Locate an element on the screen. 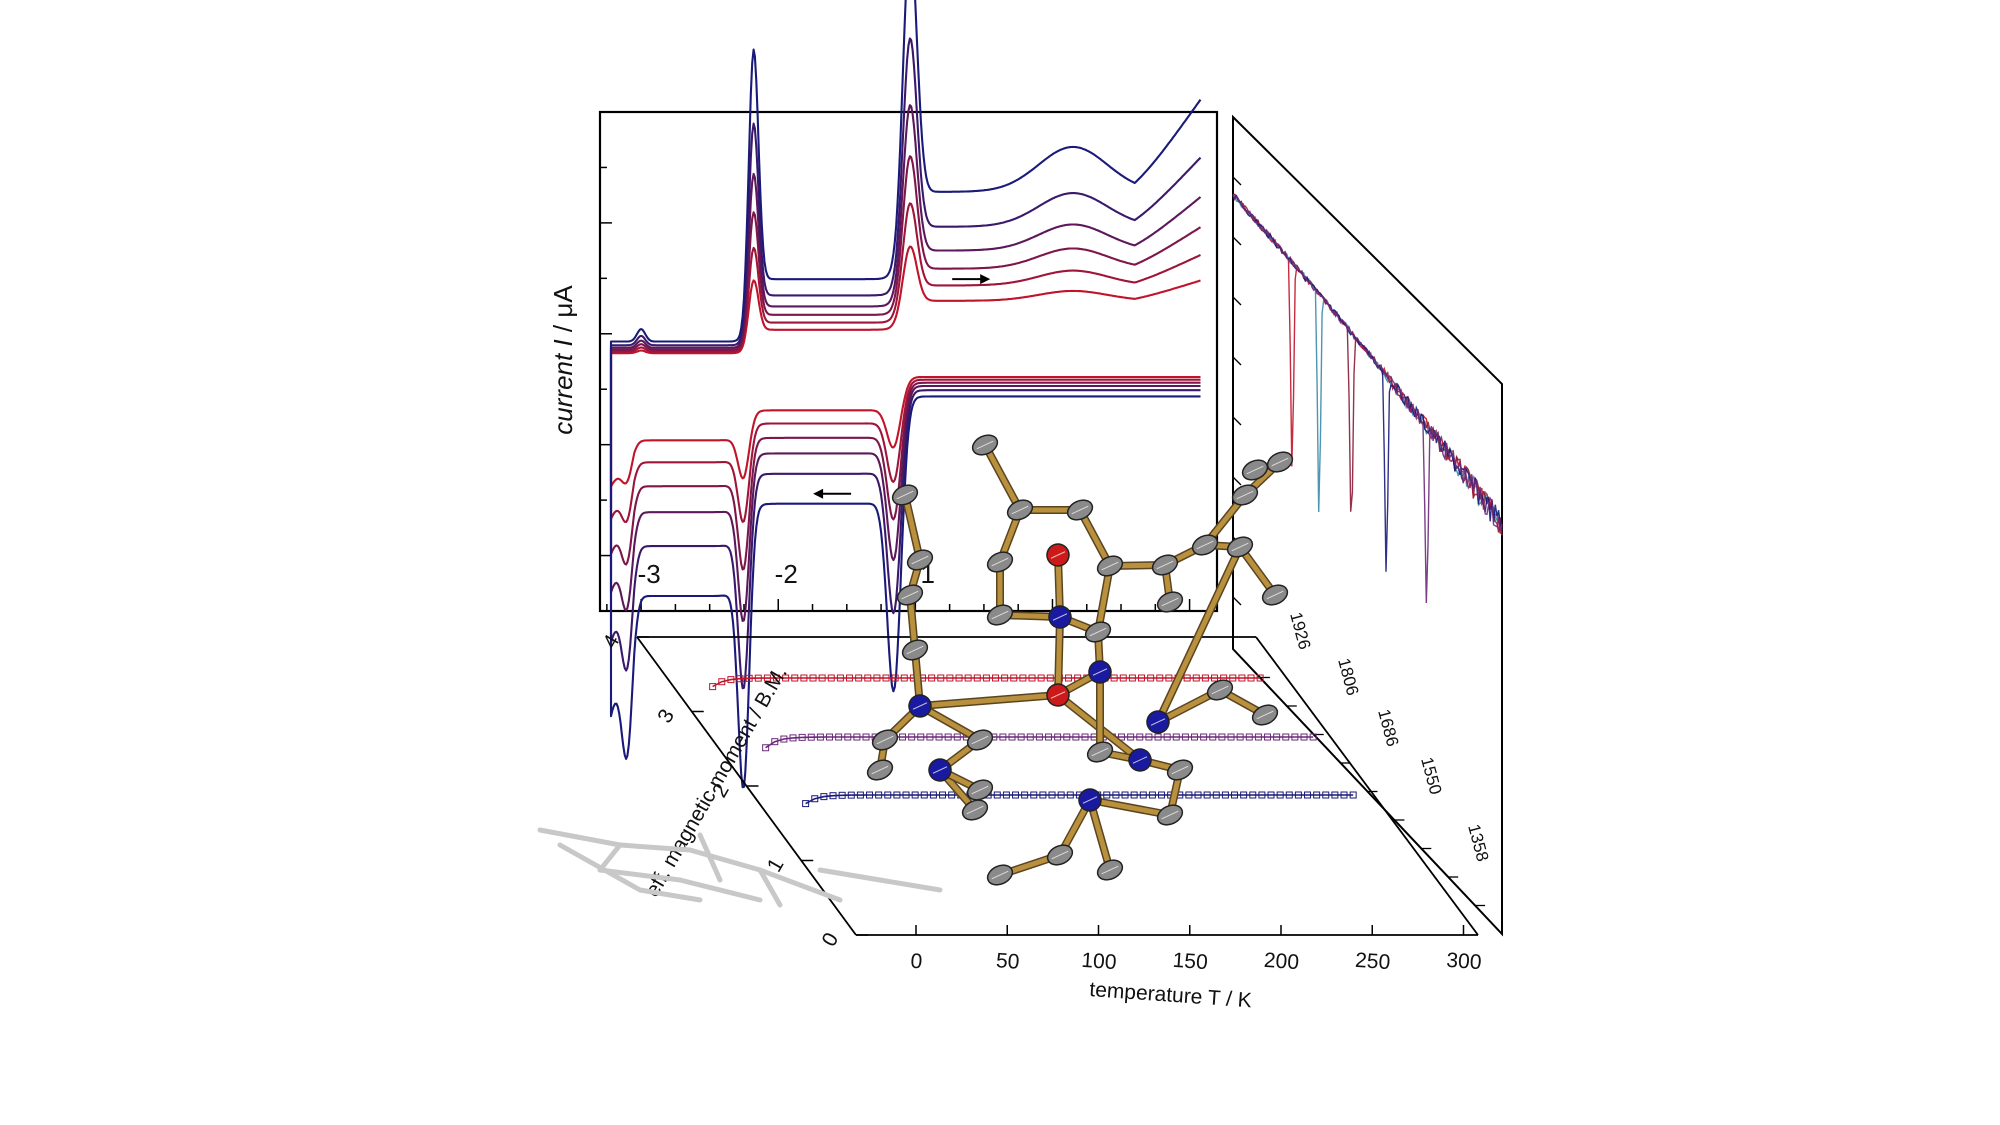 The height and width of the screenshot is (1125, 2000). cv-arrow-head-right is located at coordinates (985, 279).